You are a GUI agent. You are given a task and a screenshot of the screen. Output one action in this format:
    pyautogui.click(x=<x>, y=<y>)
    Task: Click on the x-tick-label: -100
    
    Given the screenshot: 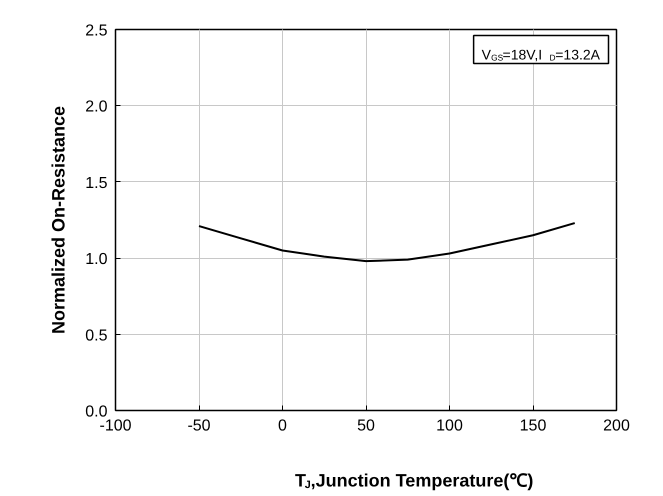 What is the action you would take?
    pyautogui.click(x=115, y=426)
    